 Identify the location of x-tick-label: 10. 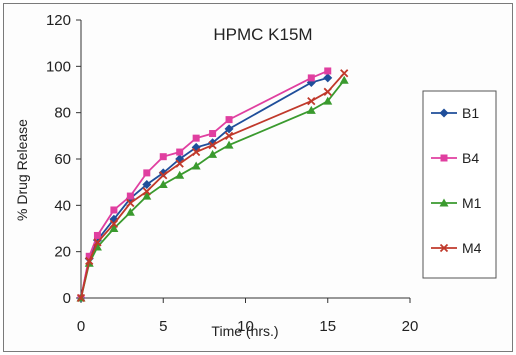
(245, 326).